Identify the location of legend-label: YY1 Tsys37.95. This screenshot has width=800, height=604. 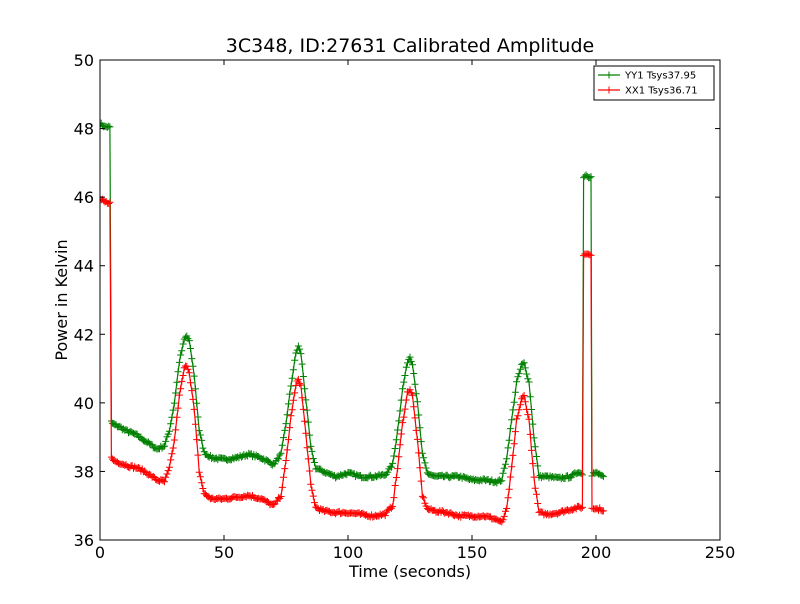
(660, 76).